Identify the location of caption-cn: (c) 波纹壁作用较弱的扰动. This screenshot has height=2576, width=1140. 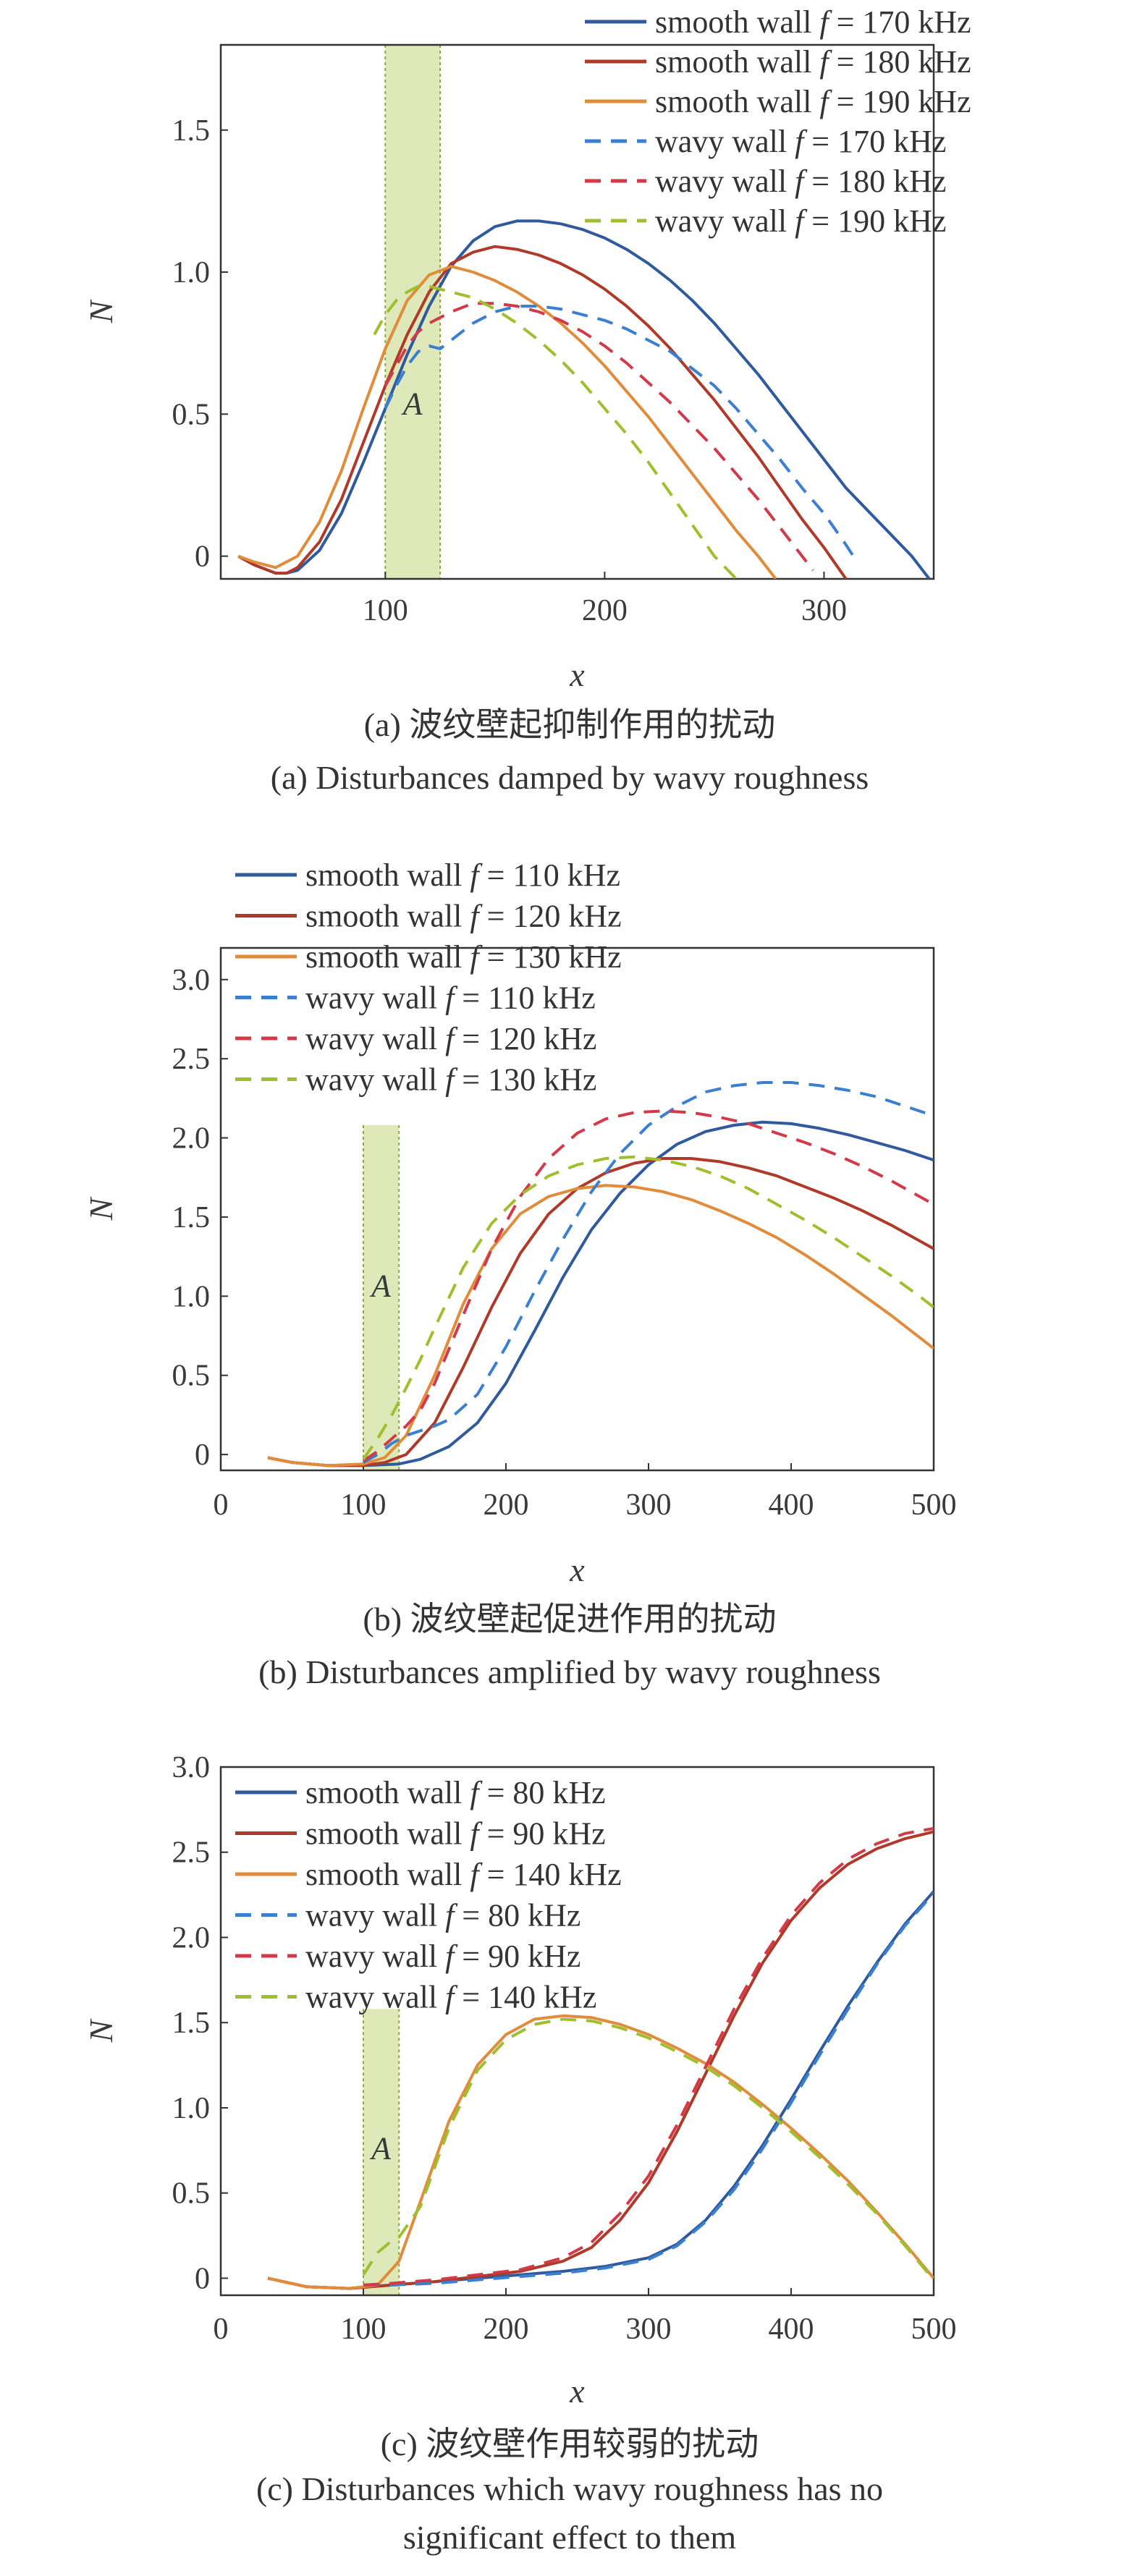
(570, 2443).